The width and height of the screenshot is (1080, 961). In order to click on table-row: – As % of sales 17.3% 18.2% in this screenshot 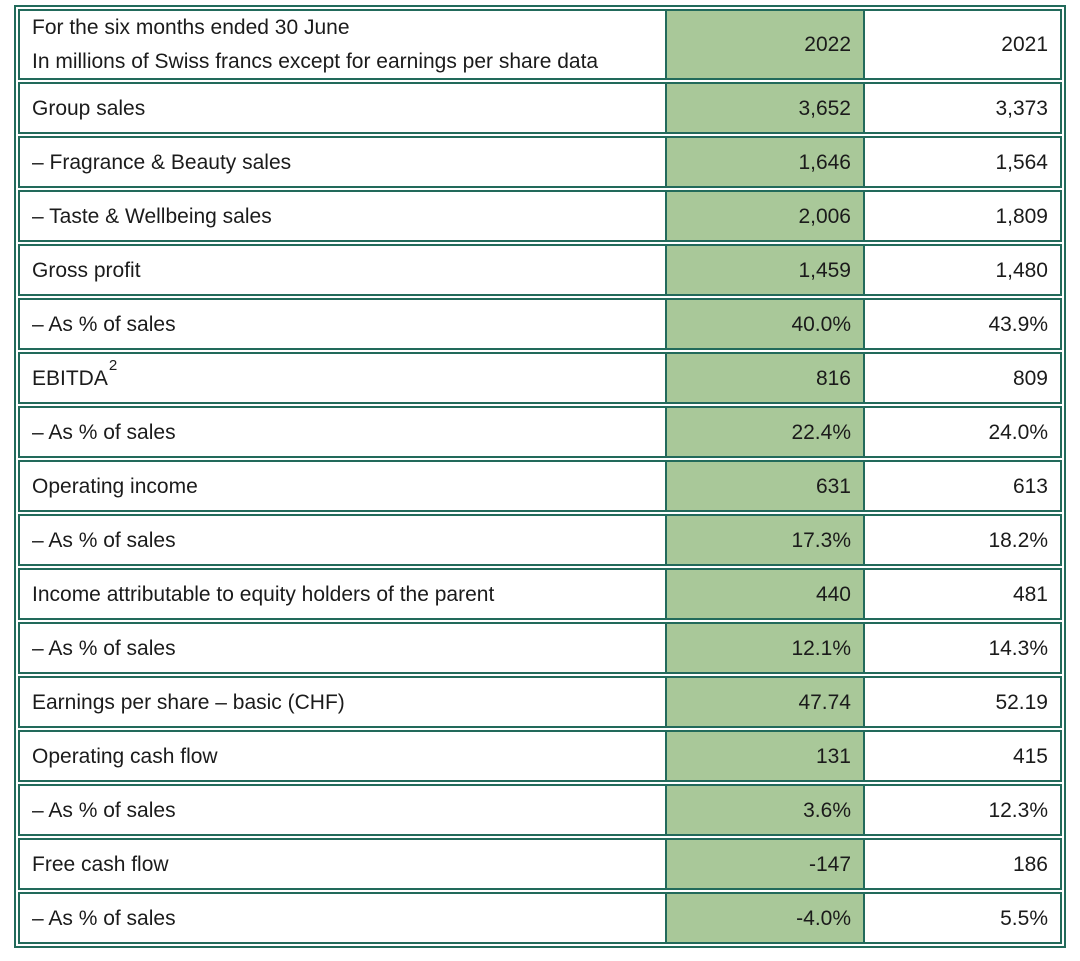, I will do `click(540, 540)`.